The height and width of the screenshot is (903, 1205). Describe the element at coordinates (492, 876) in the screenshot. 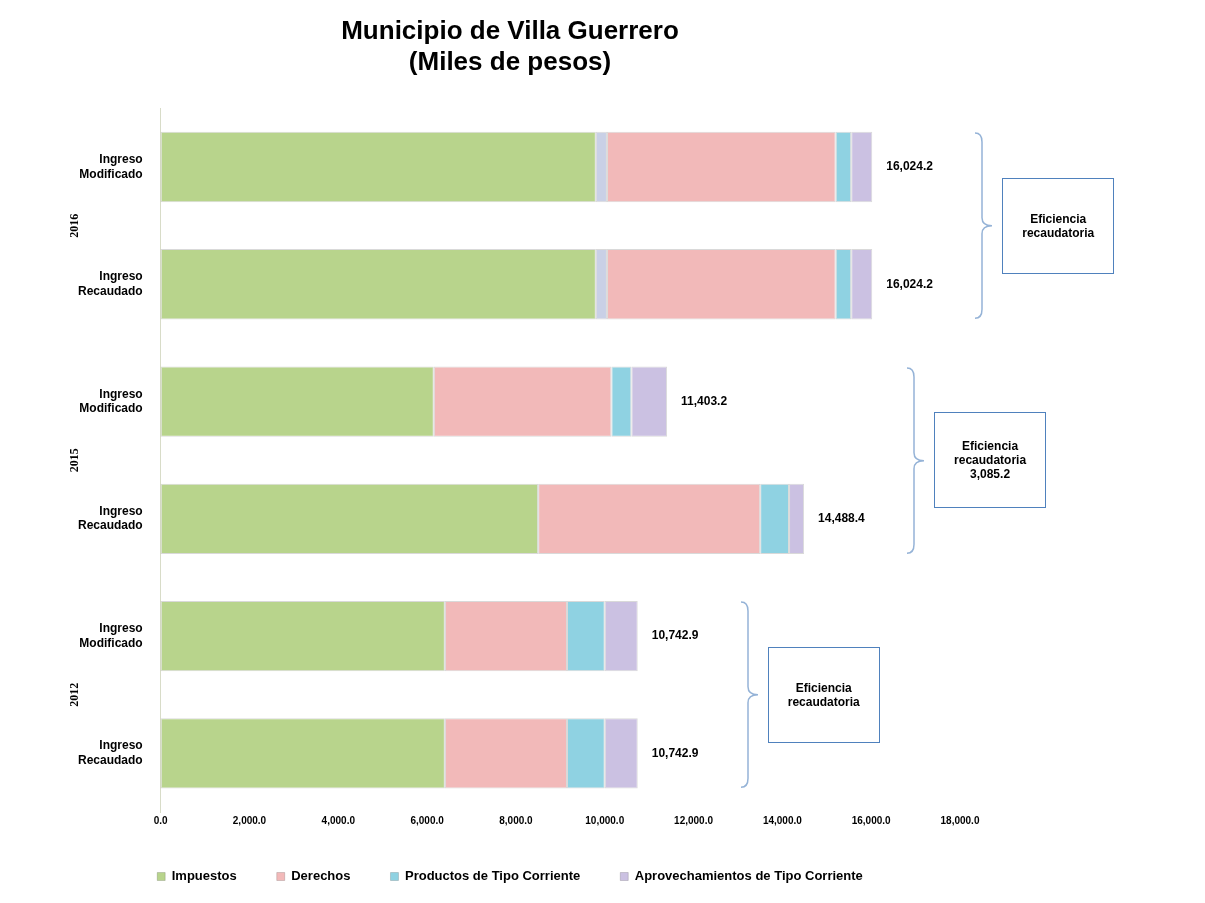

I see `legend-label: Productos de Tipo Corriente` at that location.